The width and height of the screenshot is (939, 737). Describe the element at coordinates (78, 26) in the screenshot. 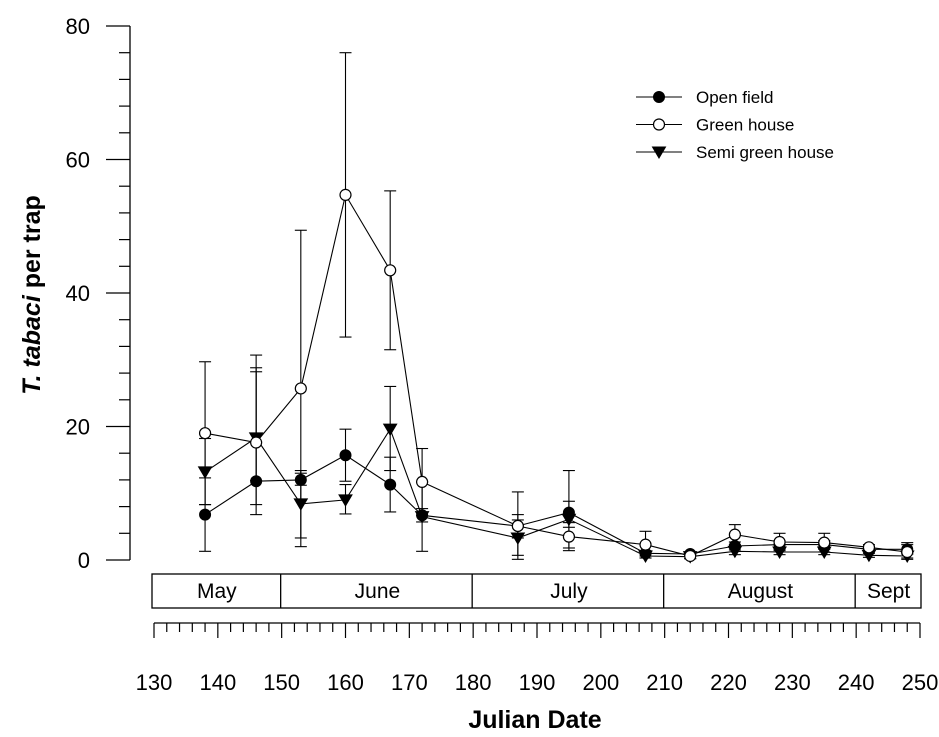

I see `y-tick-label: 80` at that location.